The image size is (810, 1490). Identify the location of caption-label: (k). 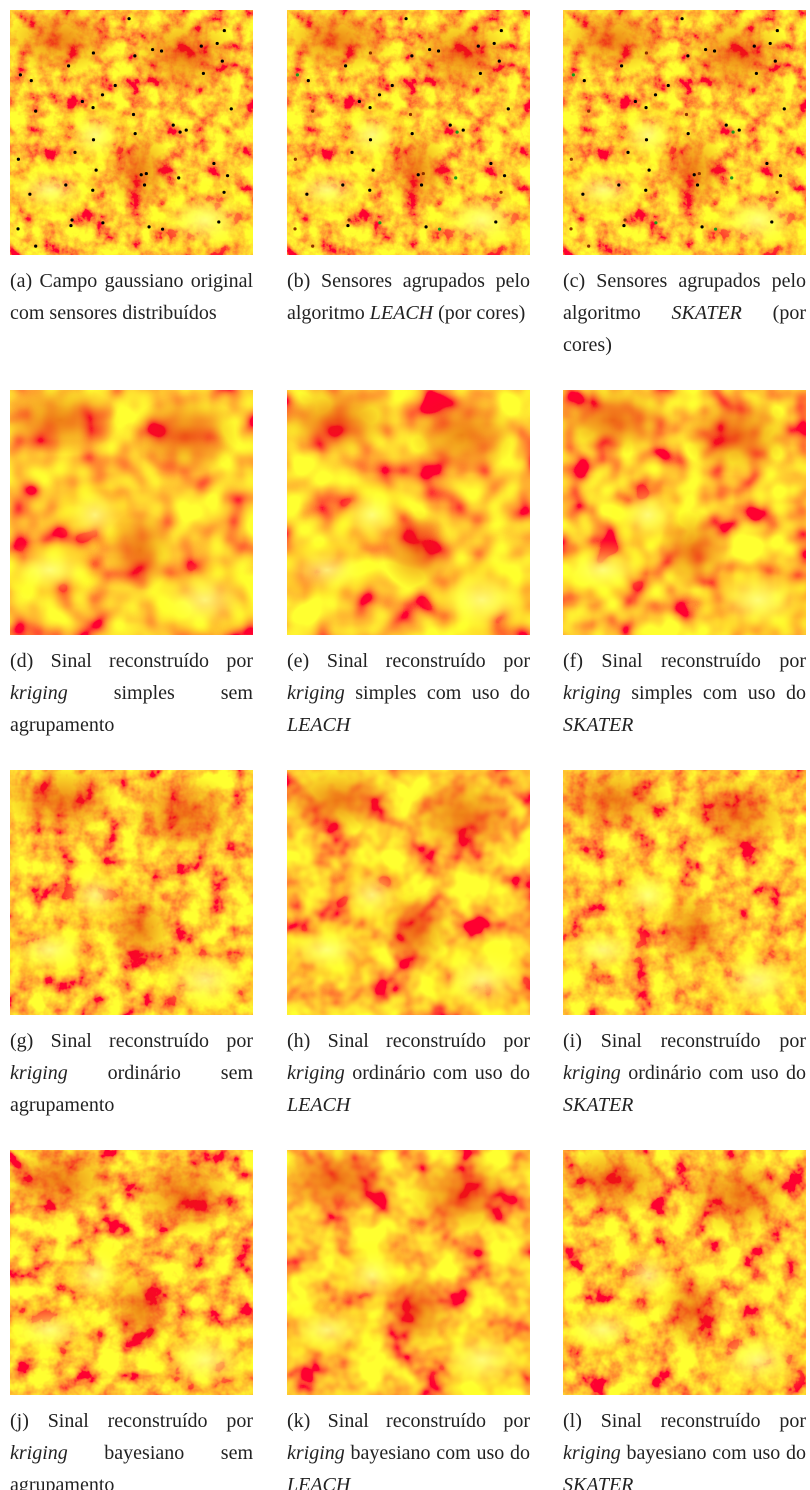
(299, 1421).